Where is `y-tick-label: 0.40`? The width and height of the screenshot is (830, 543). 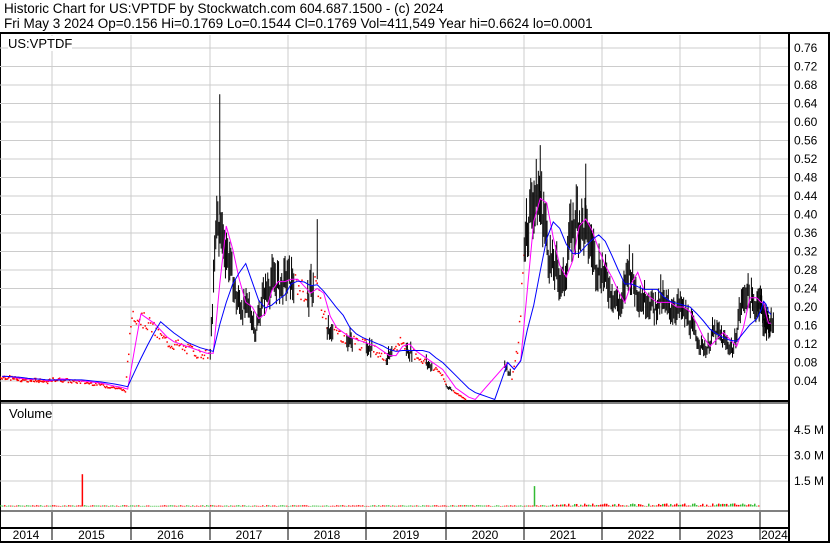 y-tick-label: 0.40 is located at coordinates (806, 215).